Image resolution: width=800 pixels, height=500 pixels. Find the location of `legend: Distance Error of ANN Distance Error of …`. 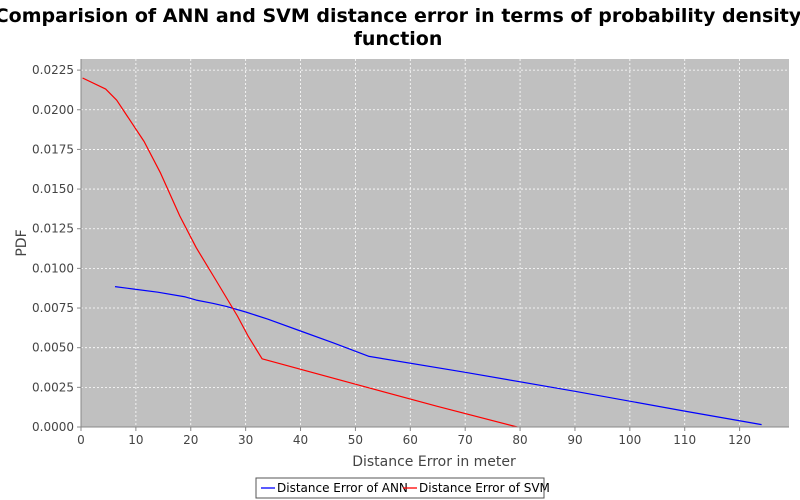

legend: Distance Error of ANN Distance Error of … is located at coordinates (402, 488).